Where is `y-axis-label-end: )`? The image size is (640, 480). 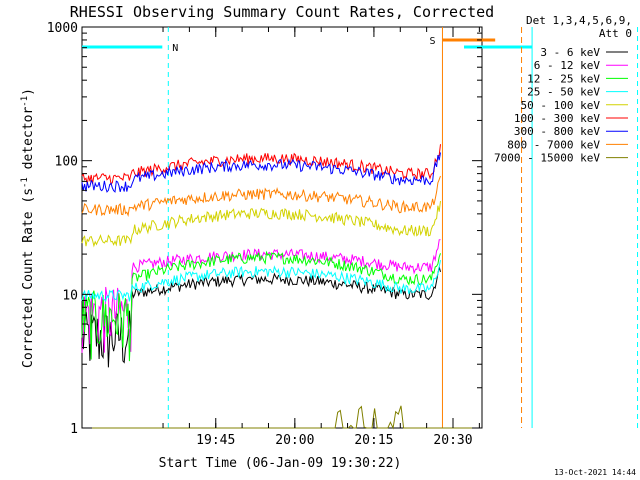 y-axis-label-end: ) is located at coordinates (28, 92).